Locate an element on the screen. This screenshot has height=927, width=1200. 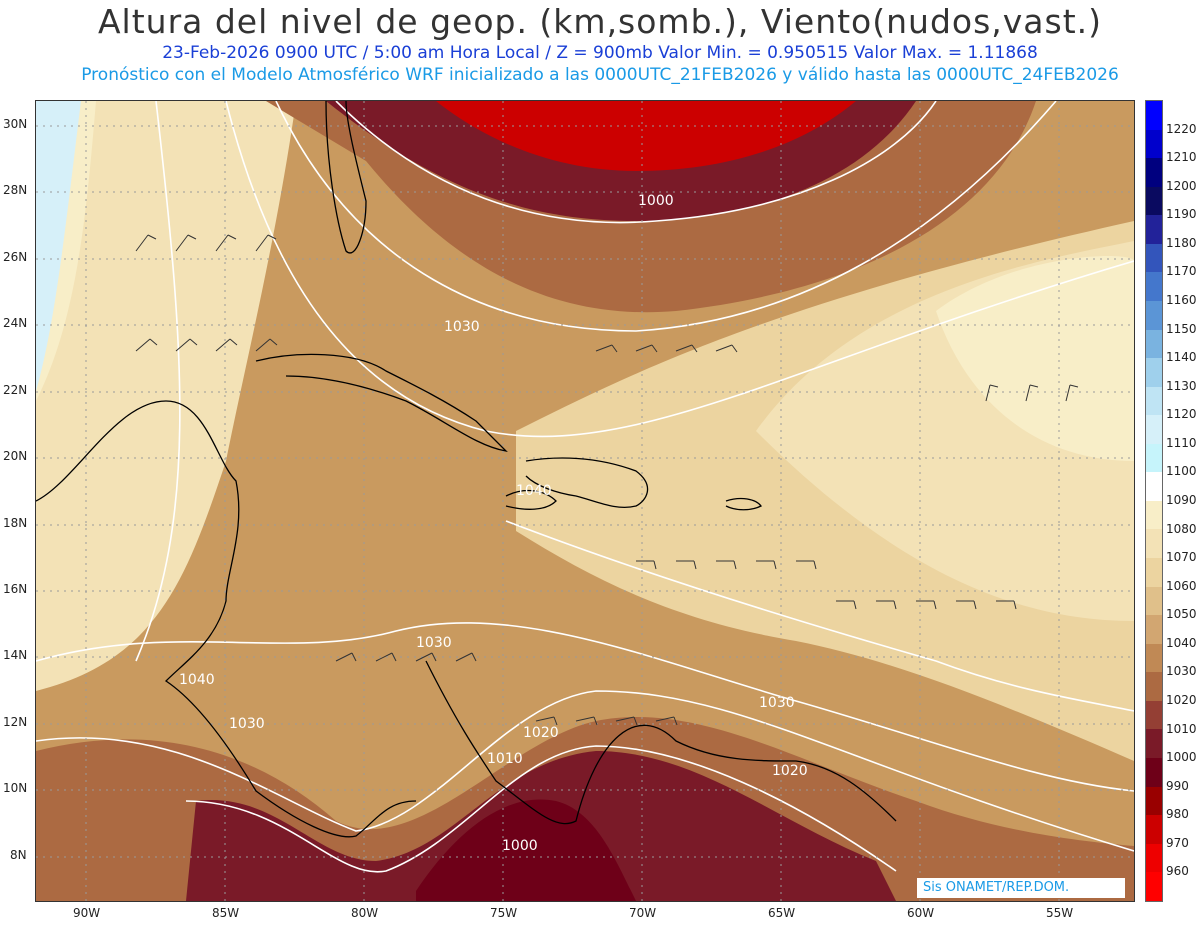
lon-label: 75W is located at coordinates (504, 913).